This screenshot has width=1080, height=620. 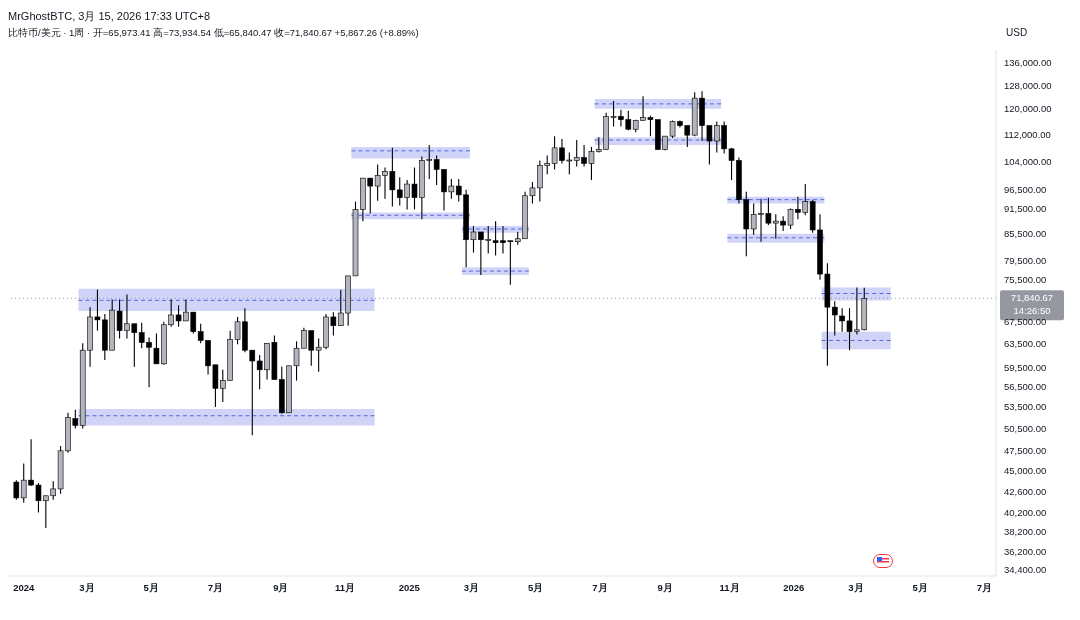 I want to click on y-tick-label: 75,500.00, so click(x=1025, y=280).